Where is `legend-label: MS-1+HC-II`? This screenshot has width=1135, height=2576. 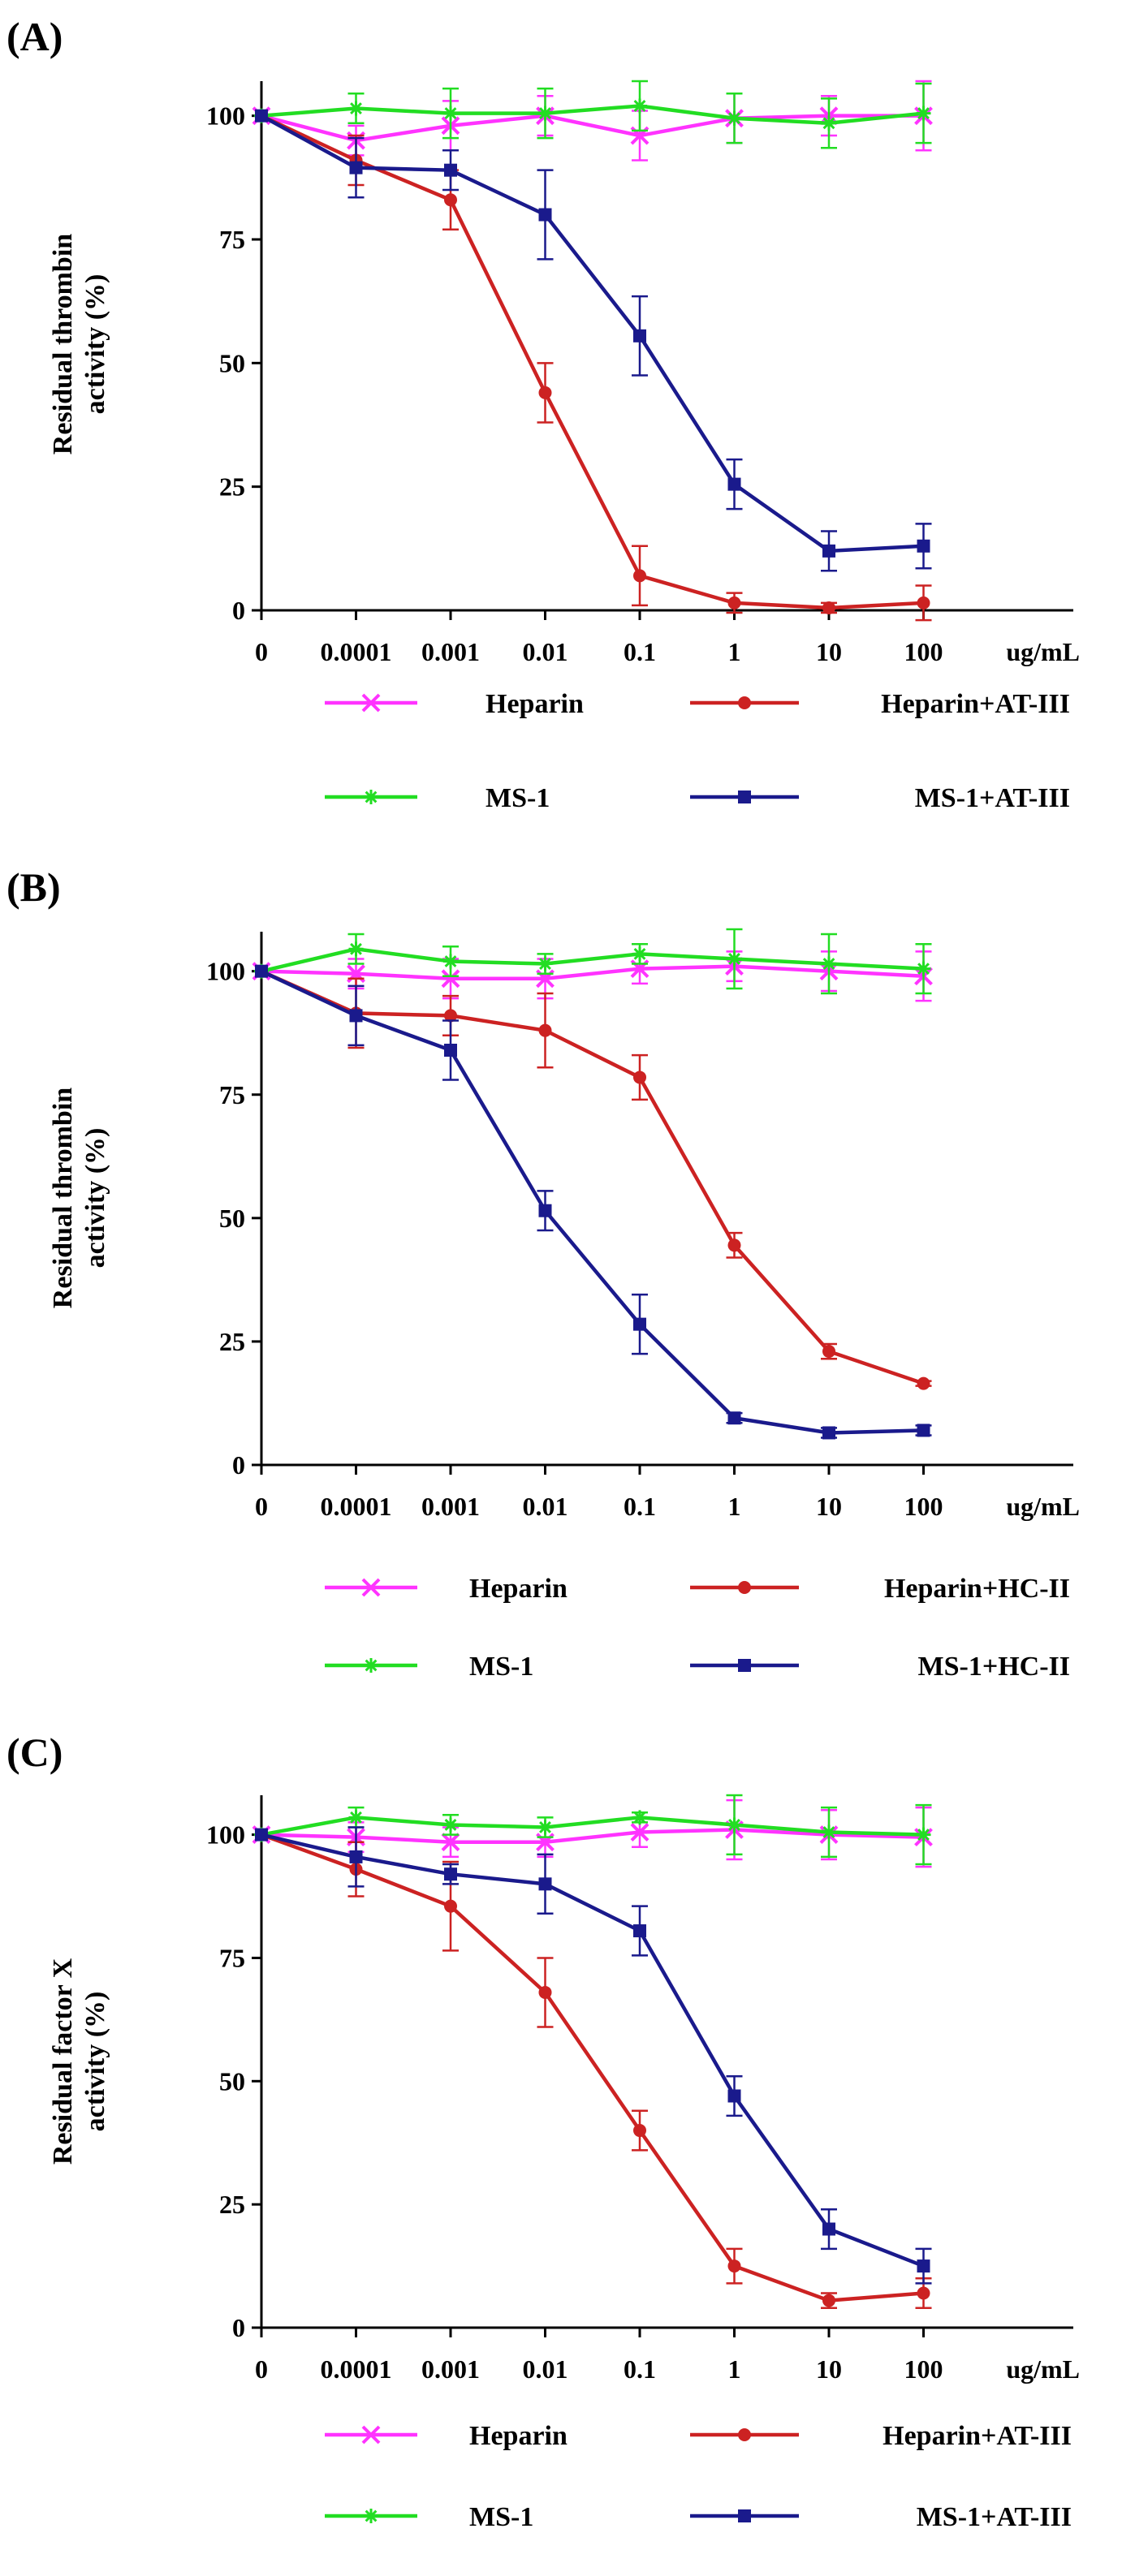
legend-label: MS-1+HC-II is located at coordinates (994, 1667).